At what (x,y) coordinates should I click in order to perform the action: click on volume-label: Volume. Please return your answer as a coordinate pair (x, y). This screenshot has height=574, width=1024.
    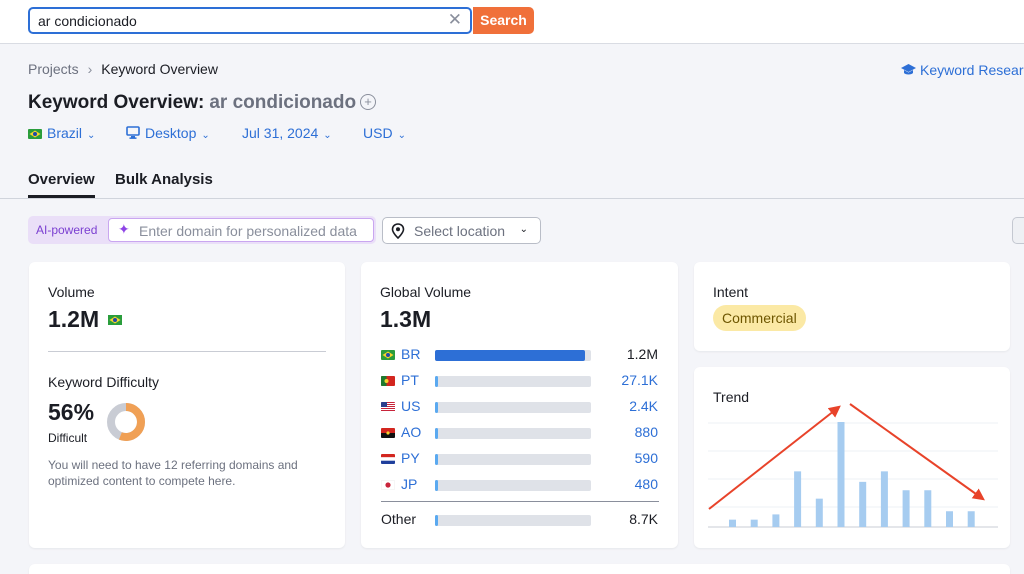
    Looking at the image, I should click on (71, 292).